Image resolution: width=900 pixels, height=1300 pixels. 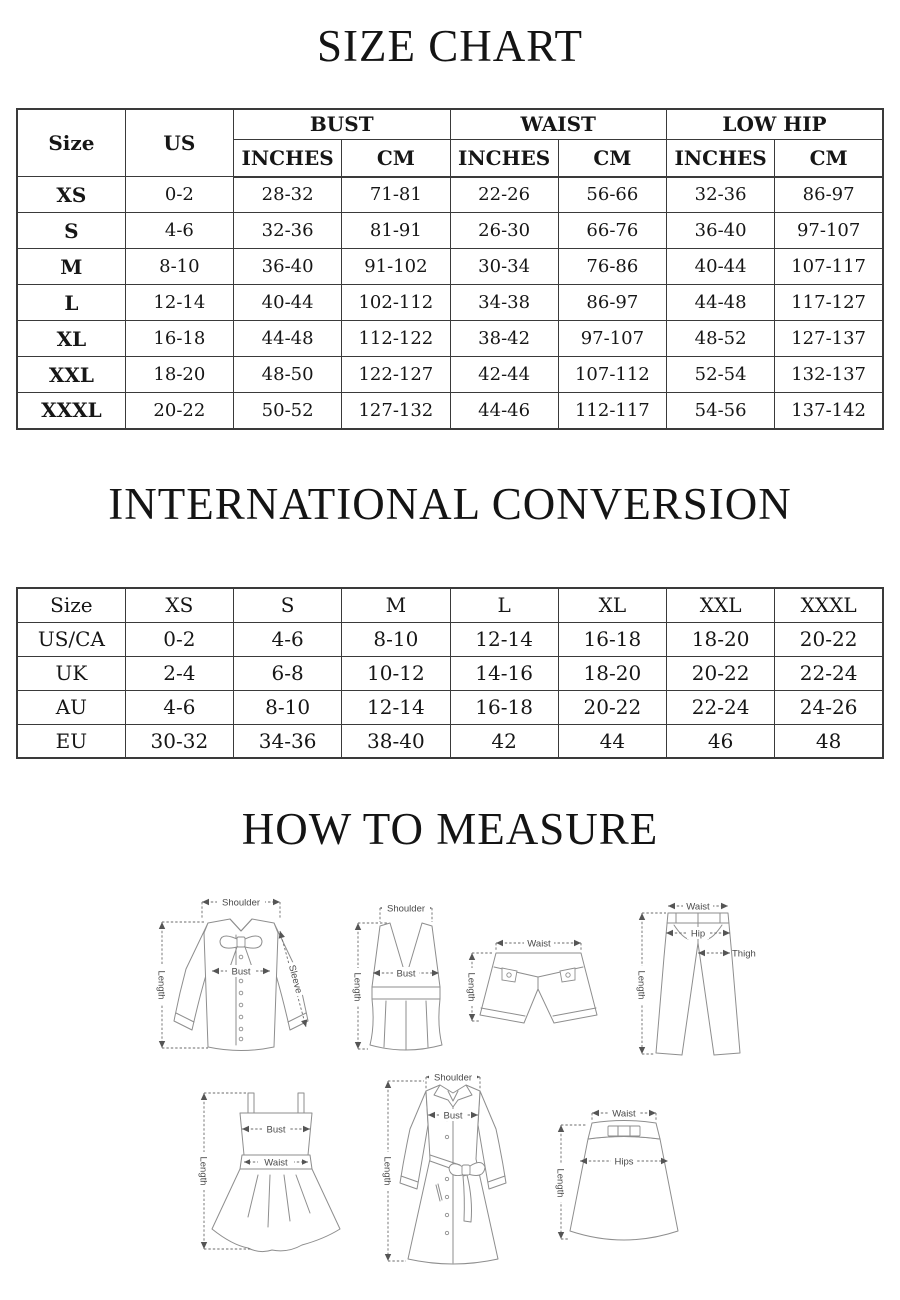 What do you see at coordinates (624, 1179) in the screenshot?
I see `skirt-outline` at bounding box center [624, 1179].